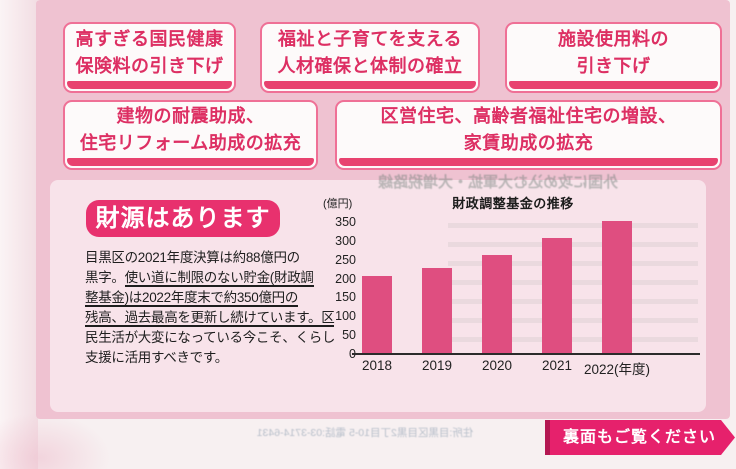  I want to click on pledge-line: 高すぎる国民健康, so click(149, 38).